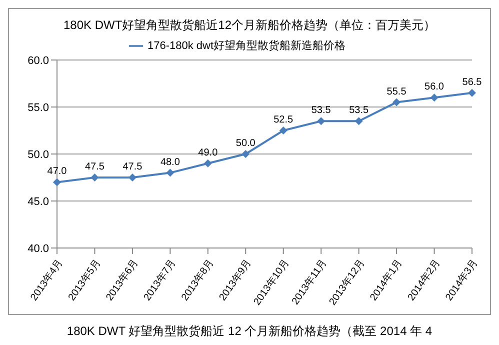  Describe the element at coordinates (38, 60) in the screenshot. I see `y-tick-label: 60.0` at that location.